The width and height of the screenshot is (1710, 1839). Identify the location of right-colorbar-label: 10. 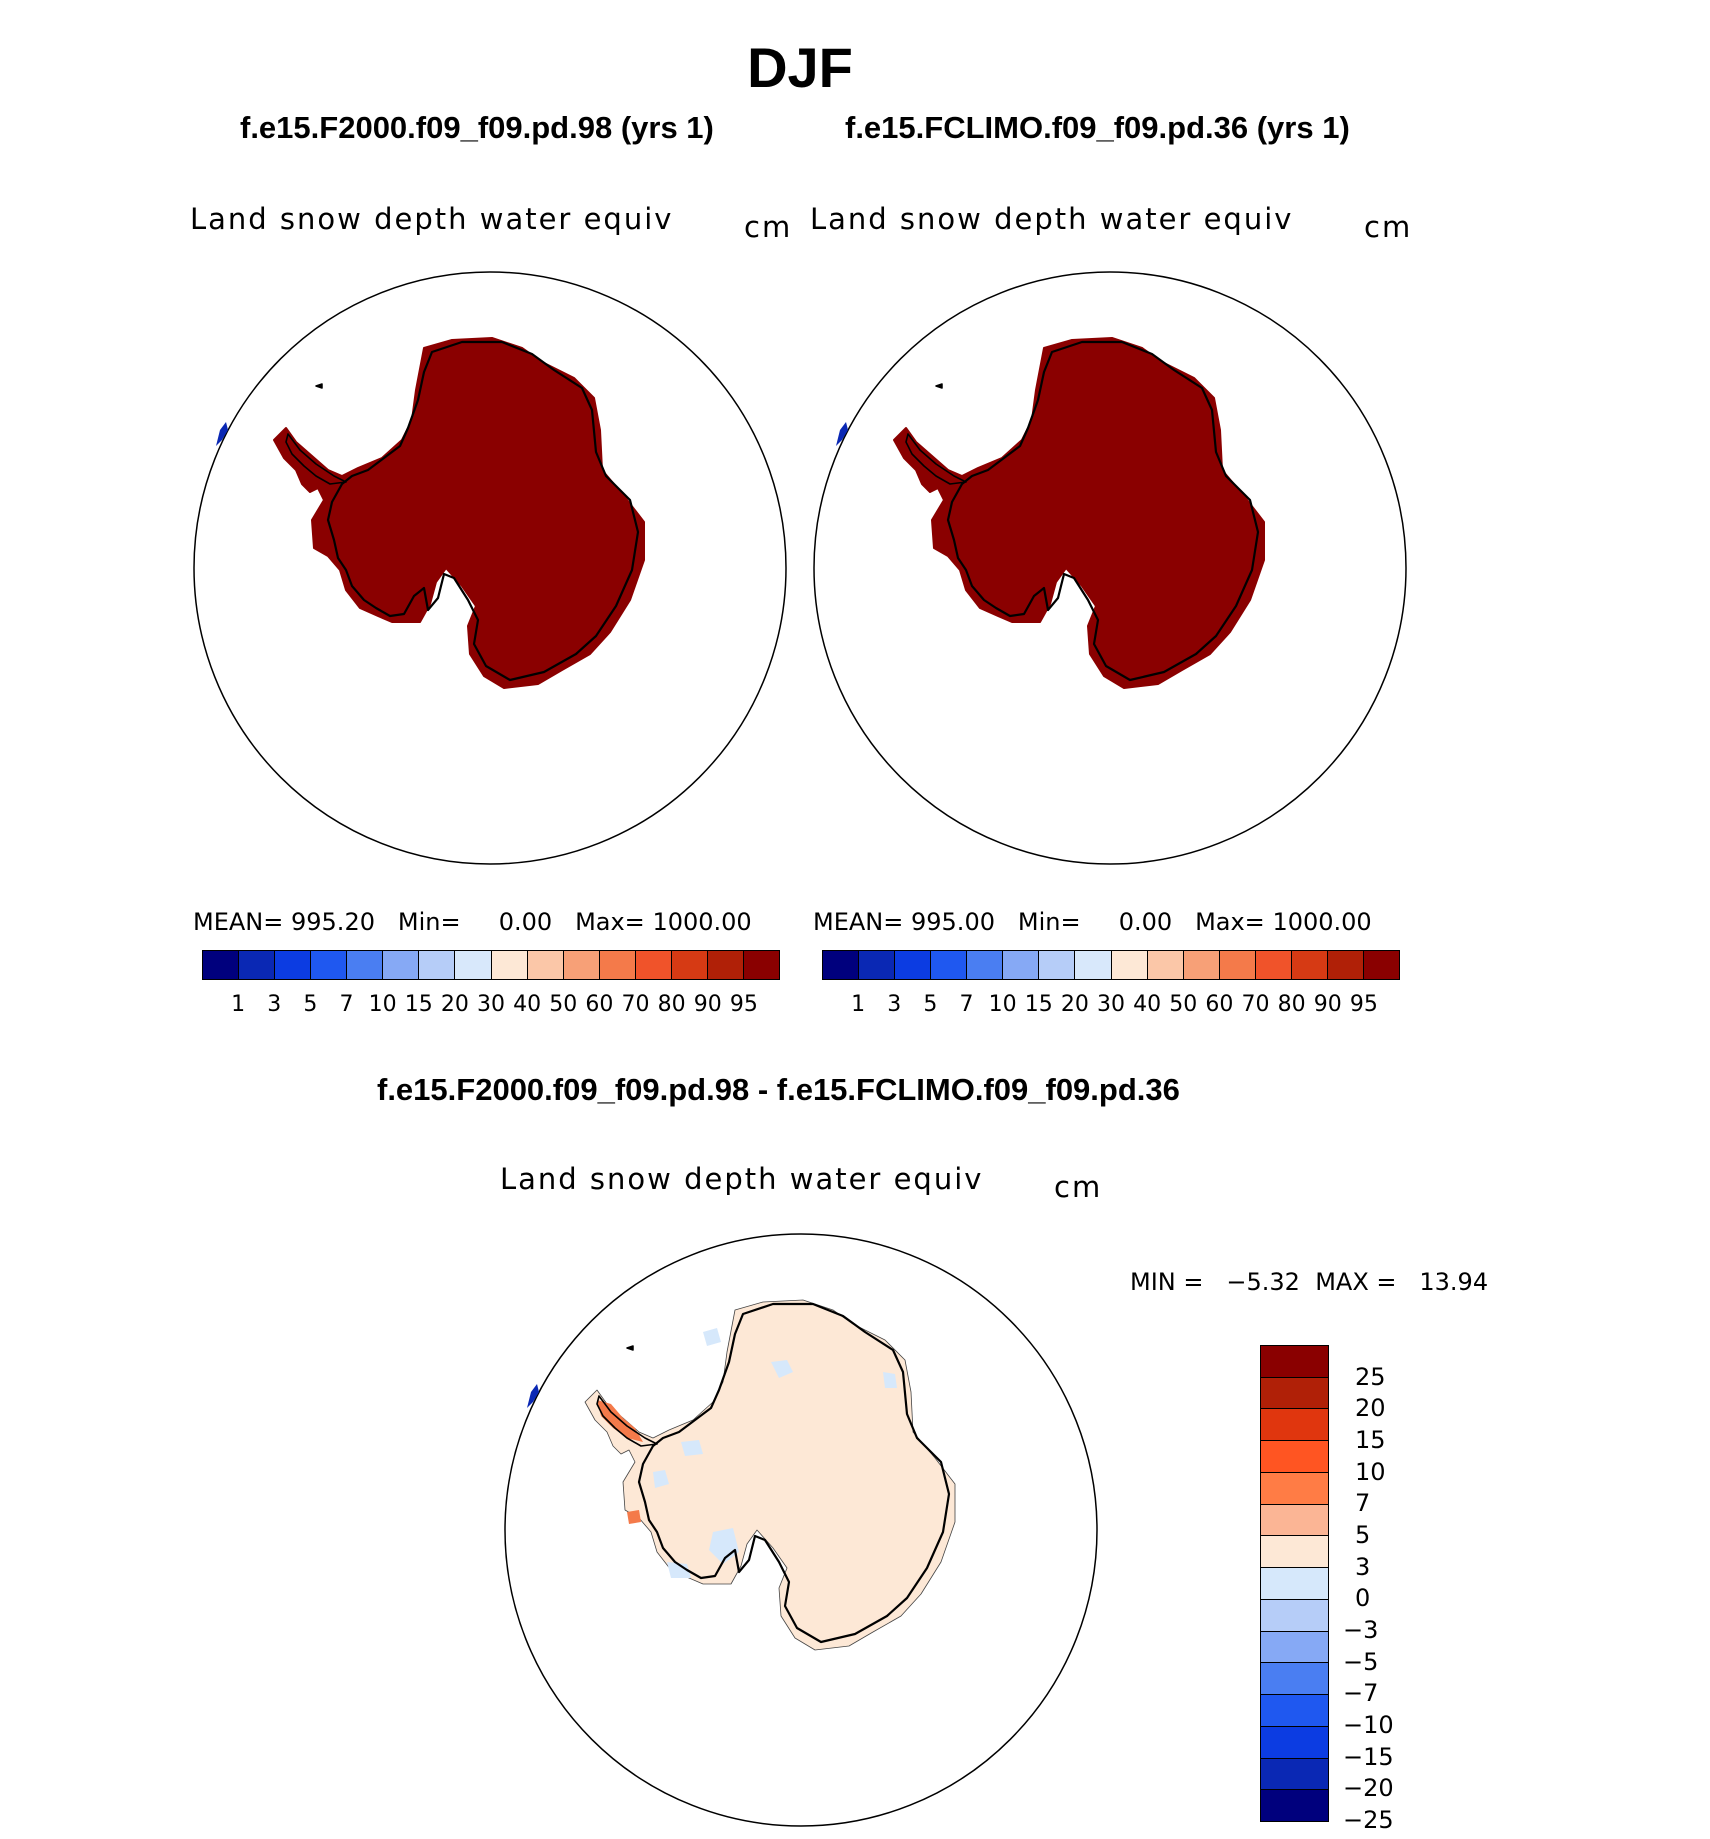
(1002, 1004).